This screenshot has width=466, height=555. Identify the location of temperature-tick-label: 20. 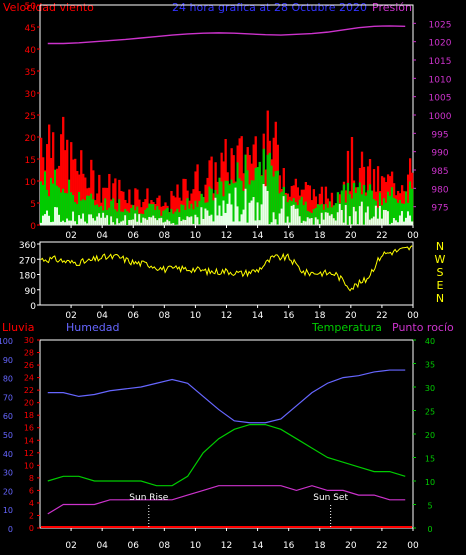
(430, 435).